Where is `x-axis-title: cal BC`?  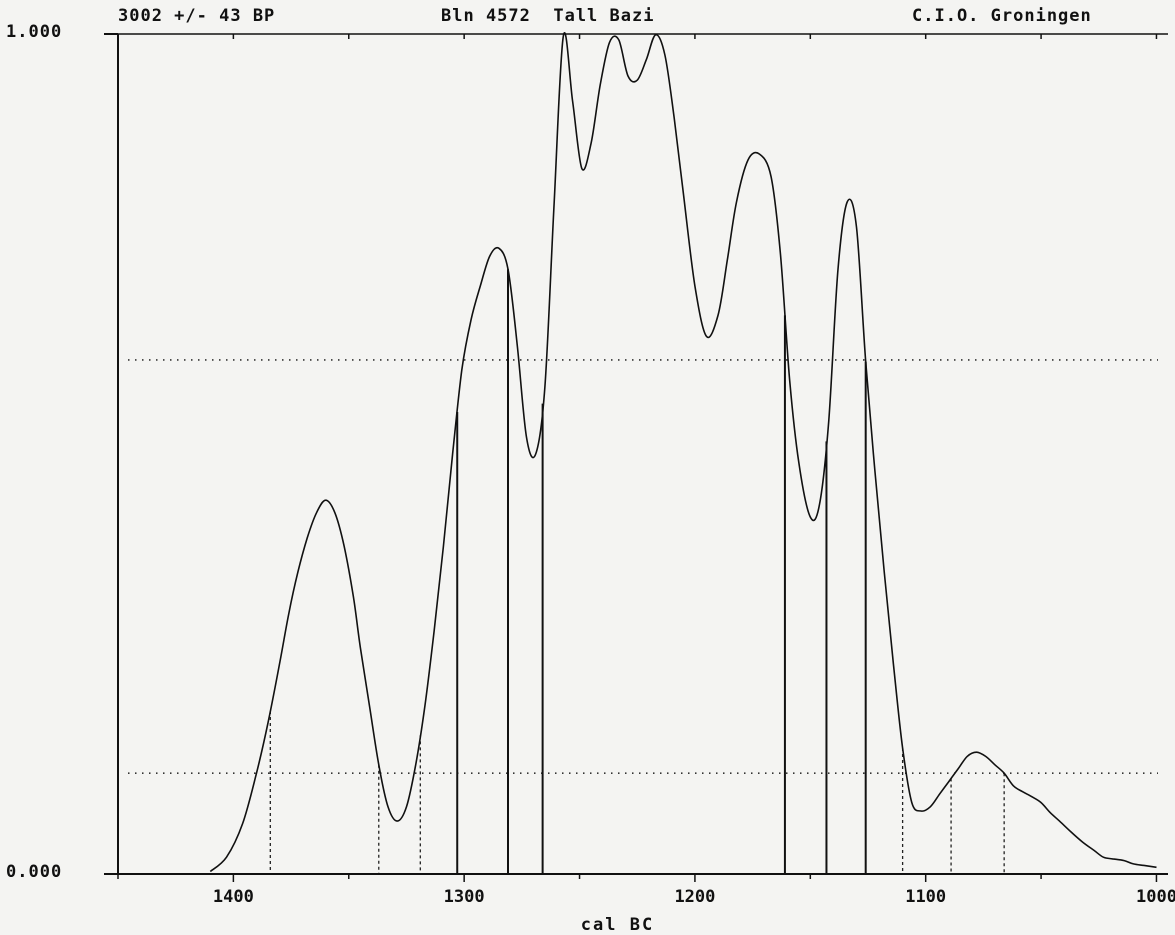 x-axis-title: cal BC is located at coordinates (617, 925).